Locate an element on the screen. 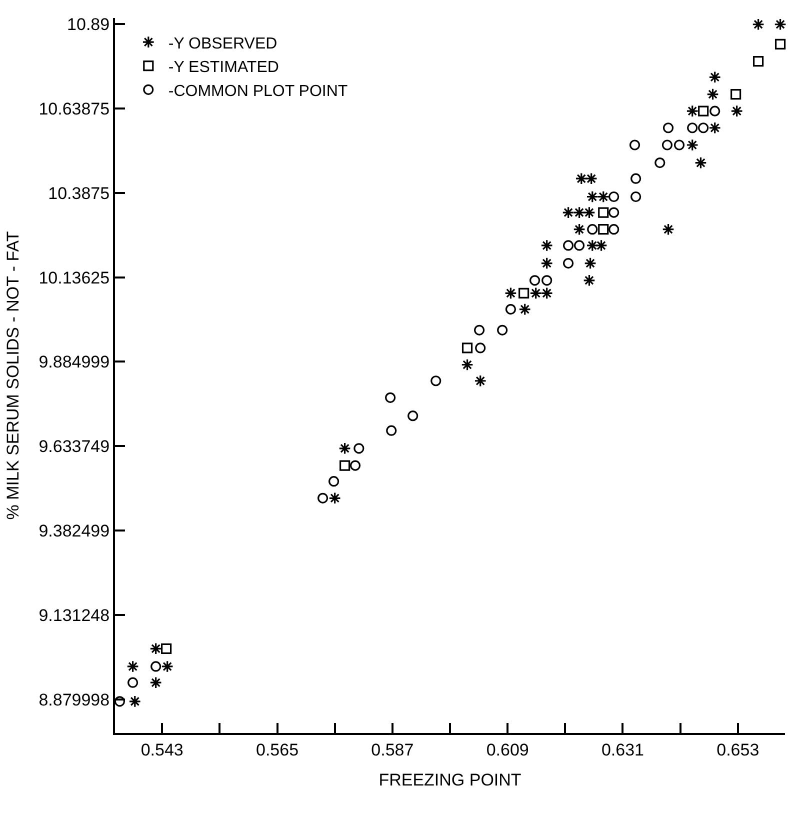 The width and height of the screenshot is (797, 823). y-tick-label: 10.3875 is located at coordinates (79, 193).